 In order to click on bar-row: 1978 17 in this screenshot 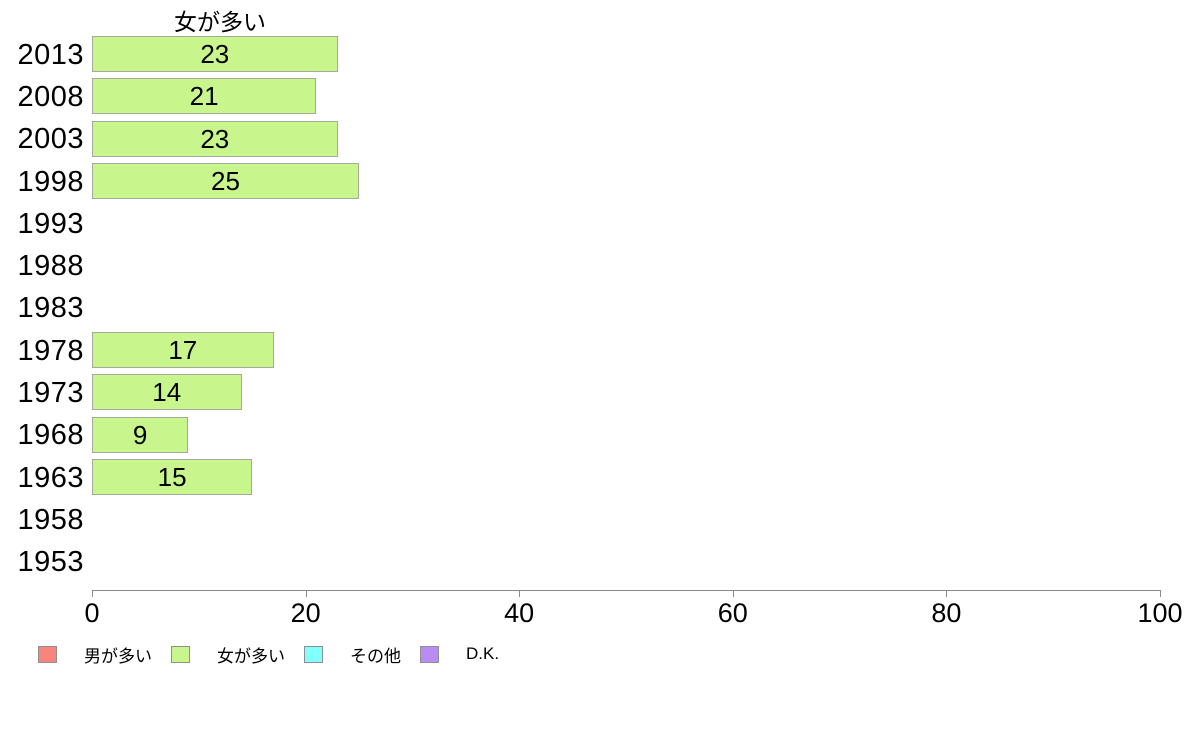, I will do `click(594, 351)`.